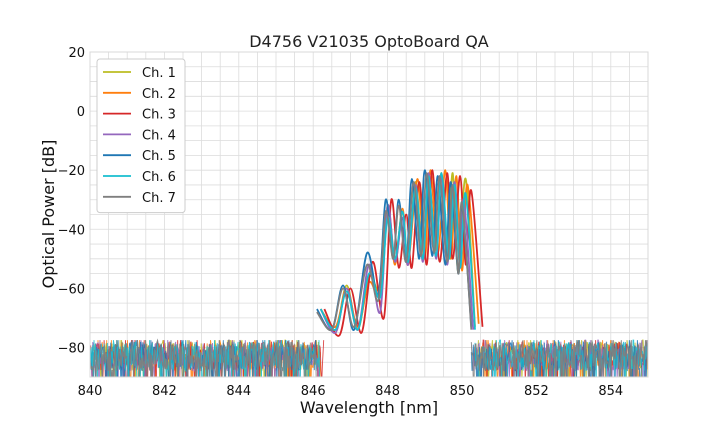 The image size is (720, 432). Describe the element at coordinates (610, 391) in the screenshot. I see `x-tick-label: 854` at that location.